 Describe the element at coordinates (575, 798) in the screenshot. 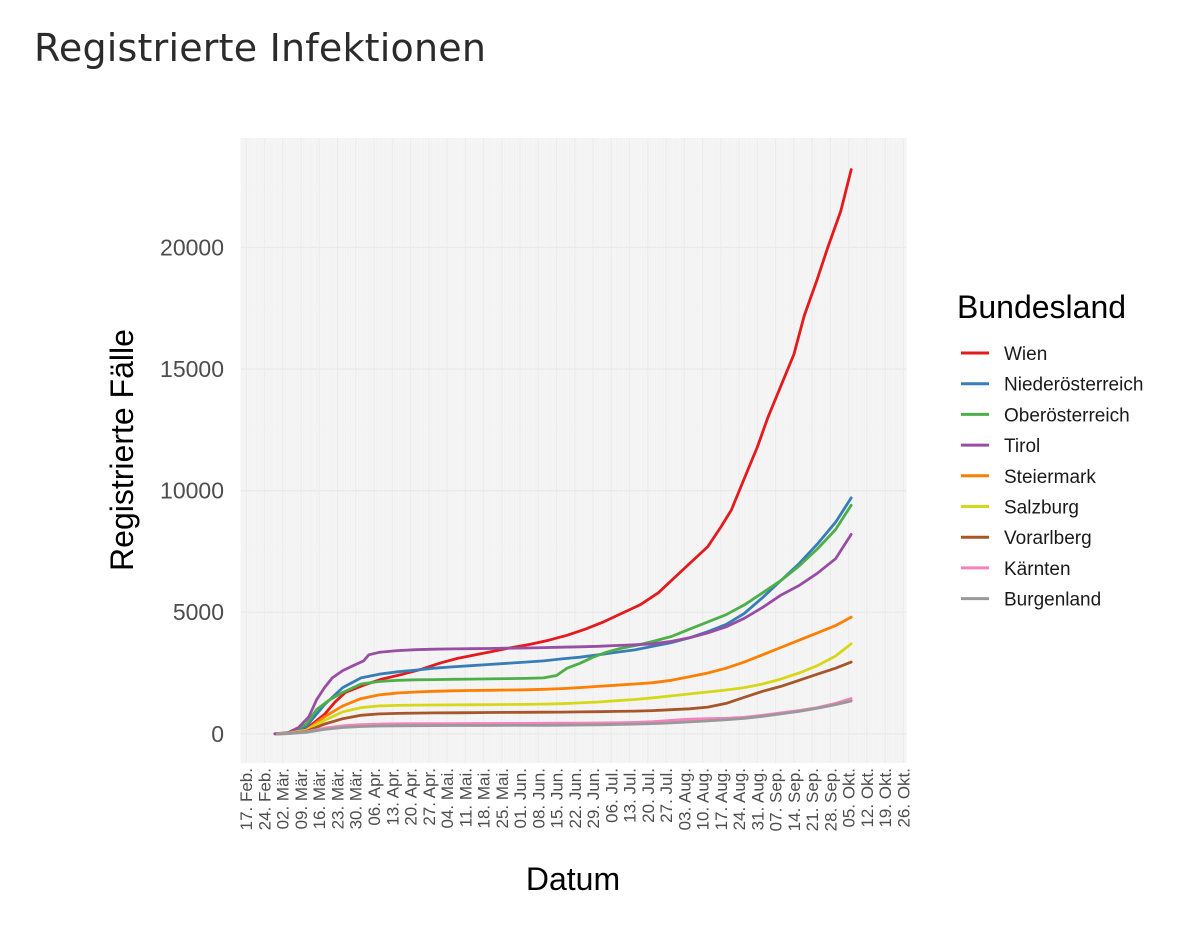

I see `x-tick-label: 22. Jun.` at that location.